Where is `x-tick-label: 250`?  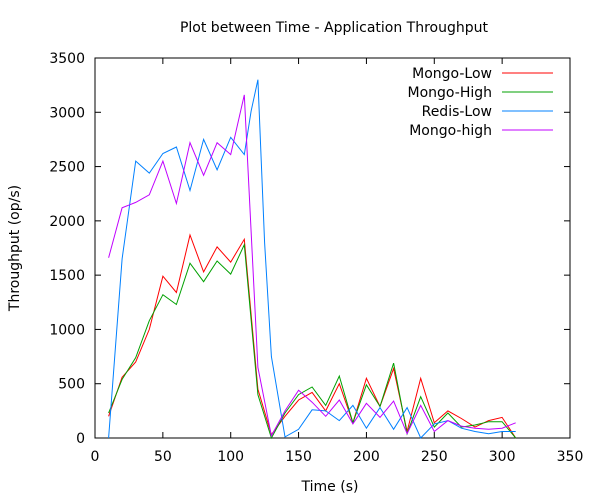 x-tick-label: 250 is located at coordinates (434, 457).